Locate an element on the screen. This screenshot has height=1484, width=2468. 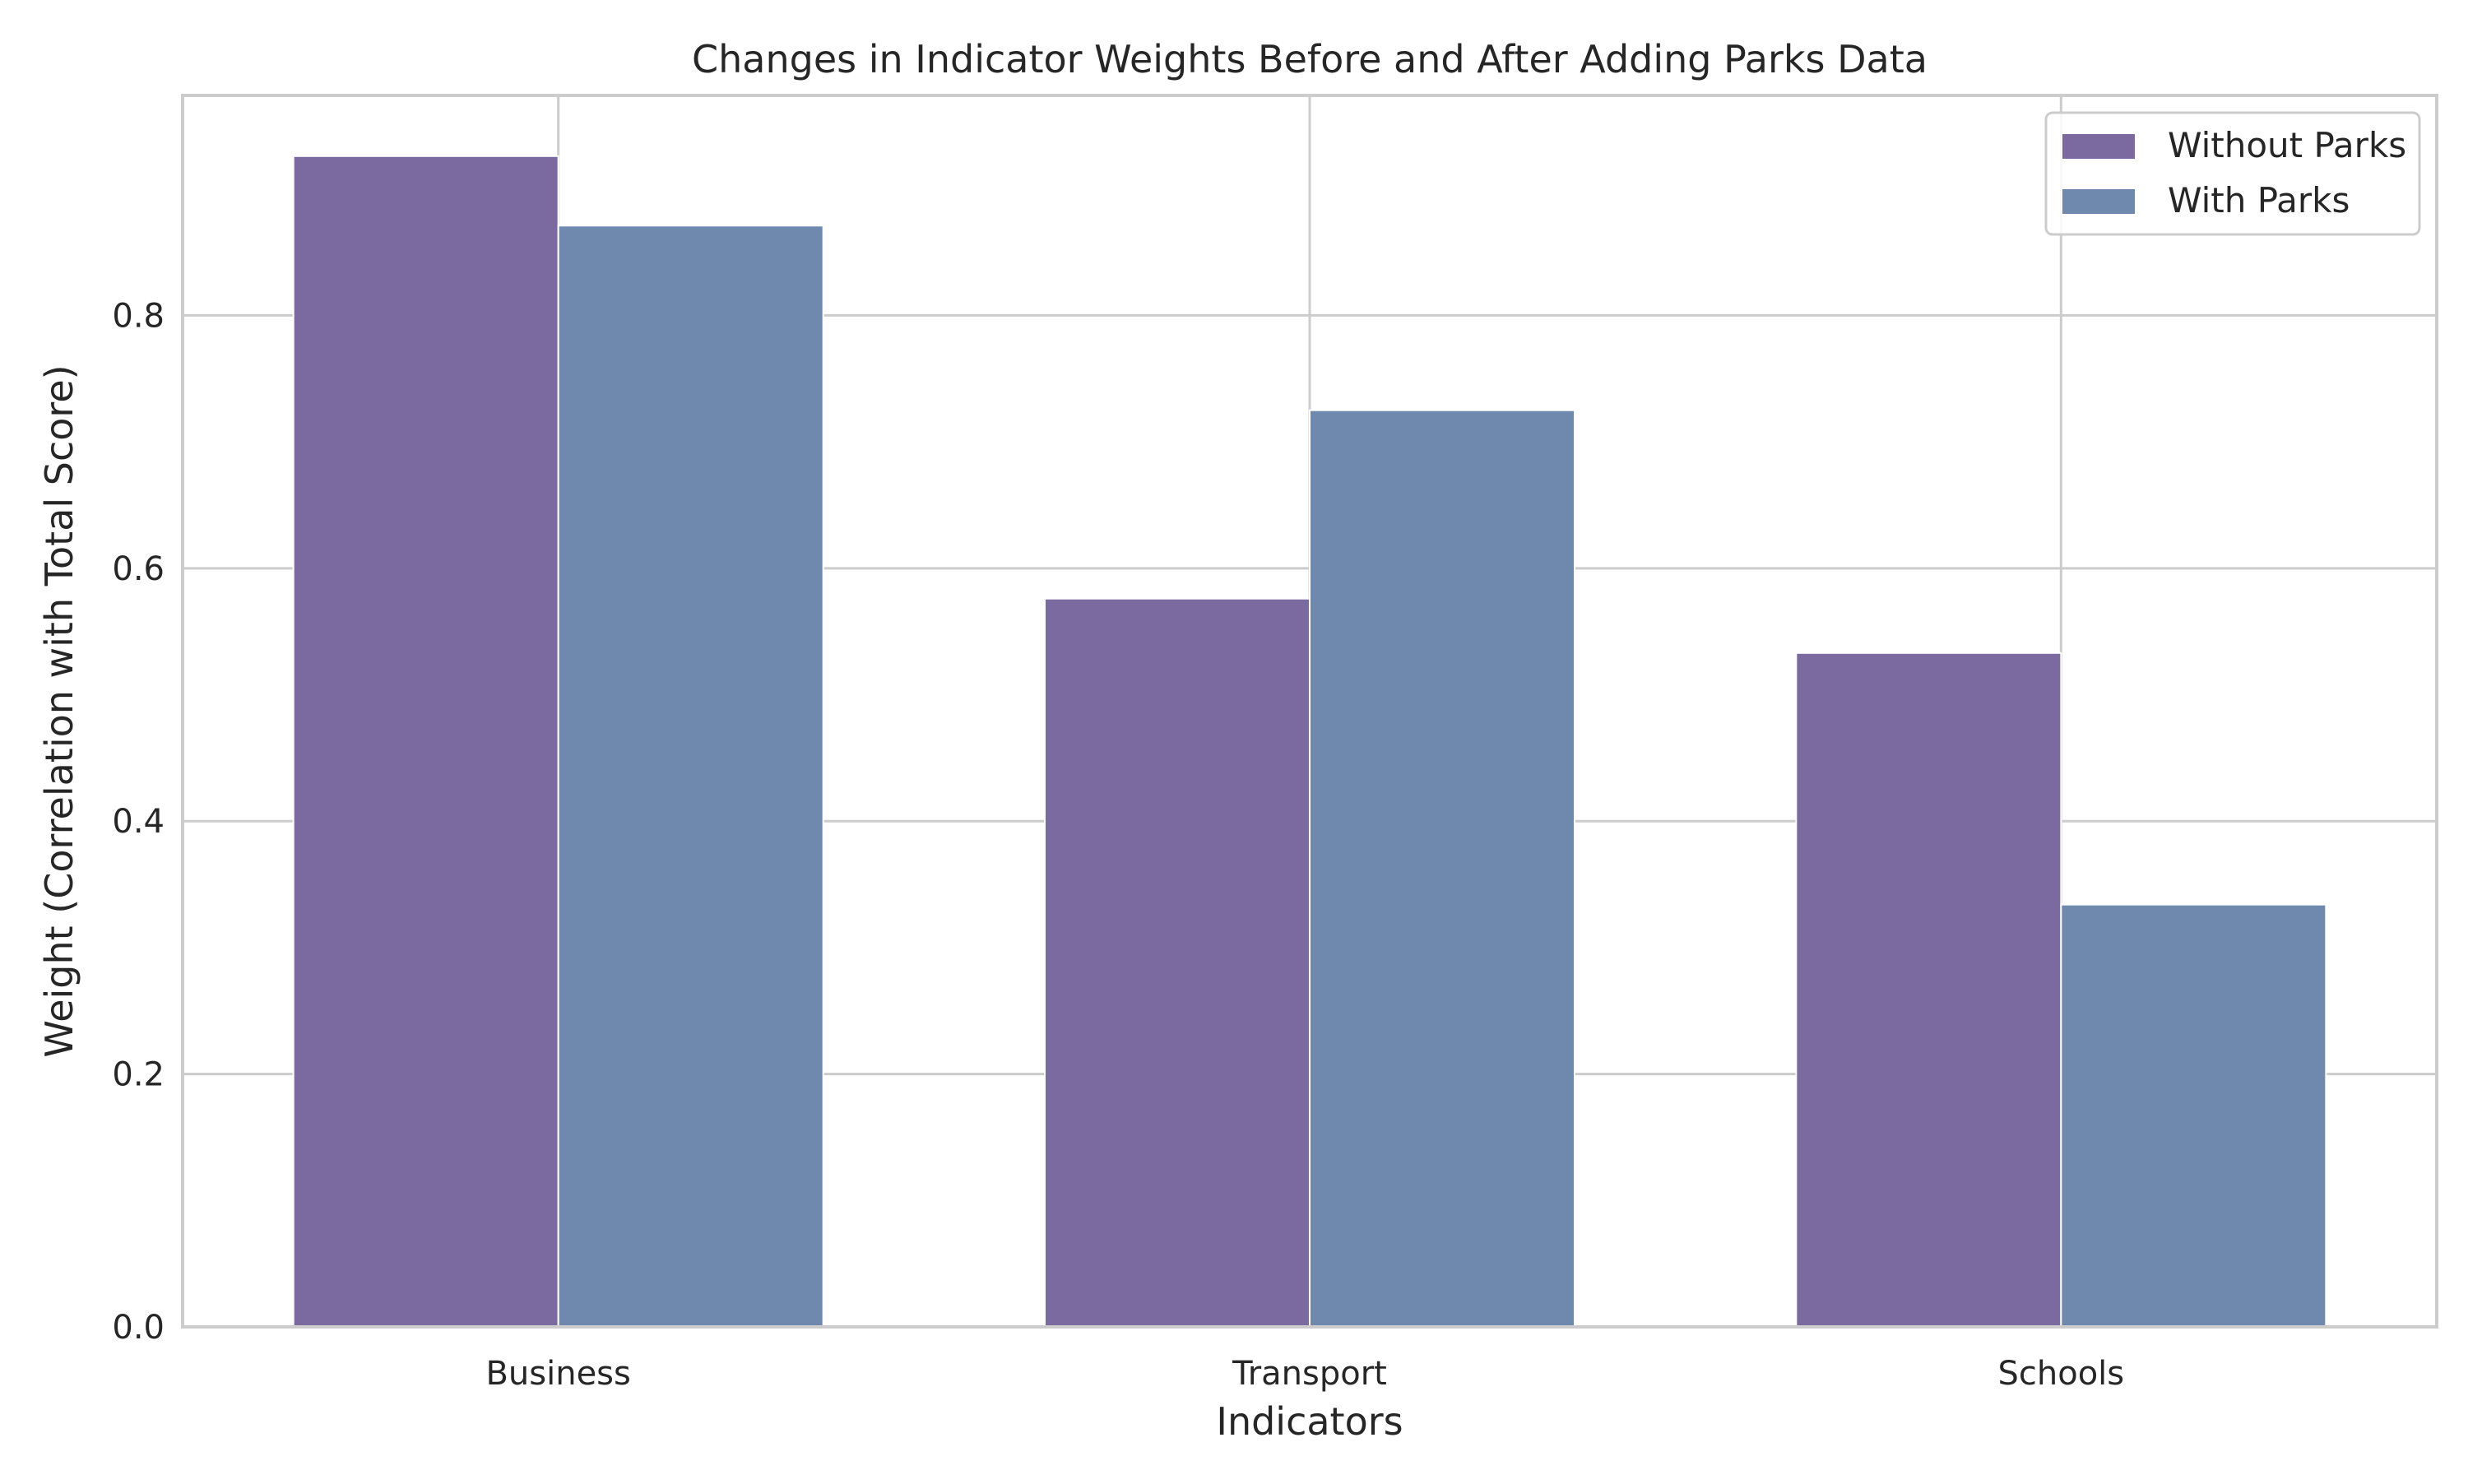
y-tick-label: 0.4 is located at coordinates (138, 822).